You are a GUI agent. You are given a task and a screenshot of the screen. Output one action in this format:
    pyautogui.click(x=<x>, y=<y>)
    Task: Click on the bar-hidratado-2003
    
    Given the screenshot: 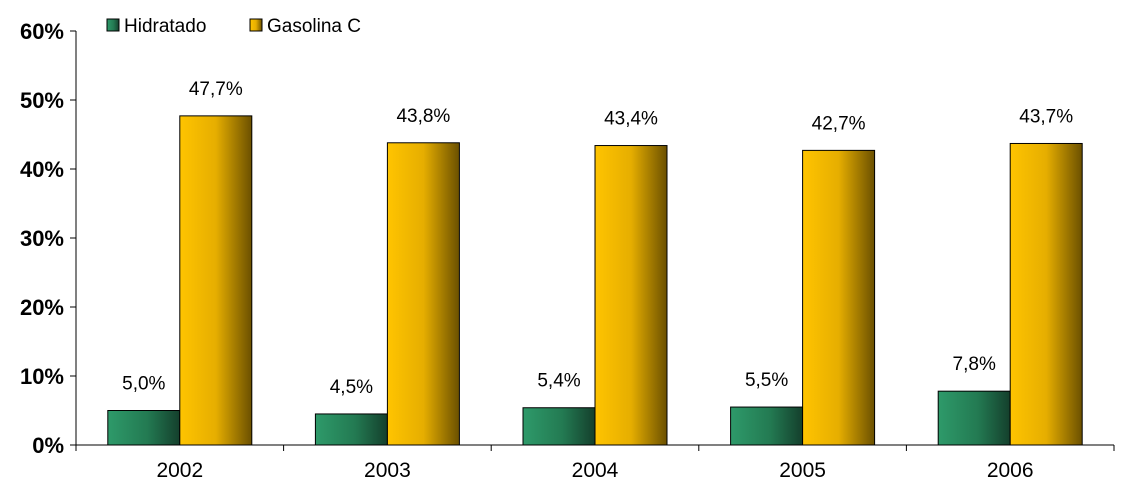 What is the action you would take?
    pyautogui.click(x=351, y=429)
    